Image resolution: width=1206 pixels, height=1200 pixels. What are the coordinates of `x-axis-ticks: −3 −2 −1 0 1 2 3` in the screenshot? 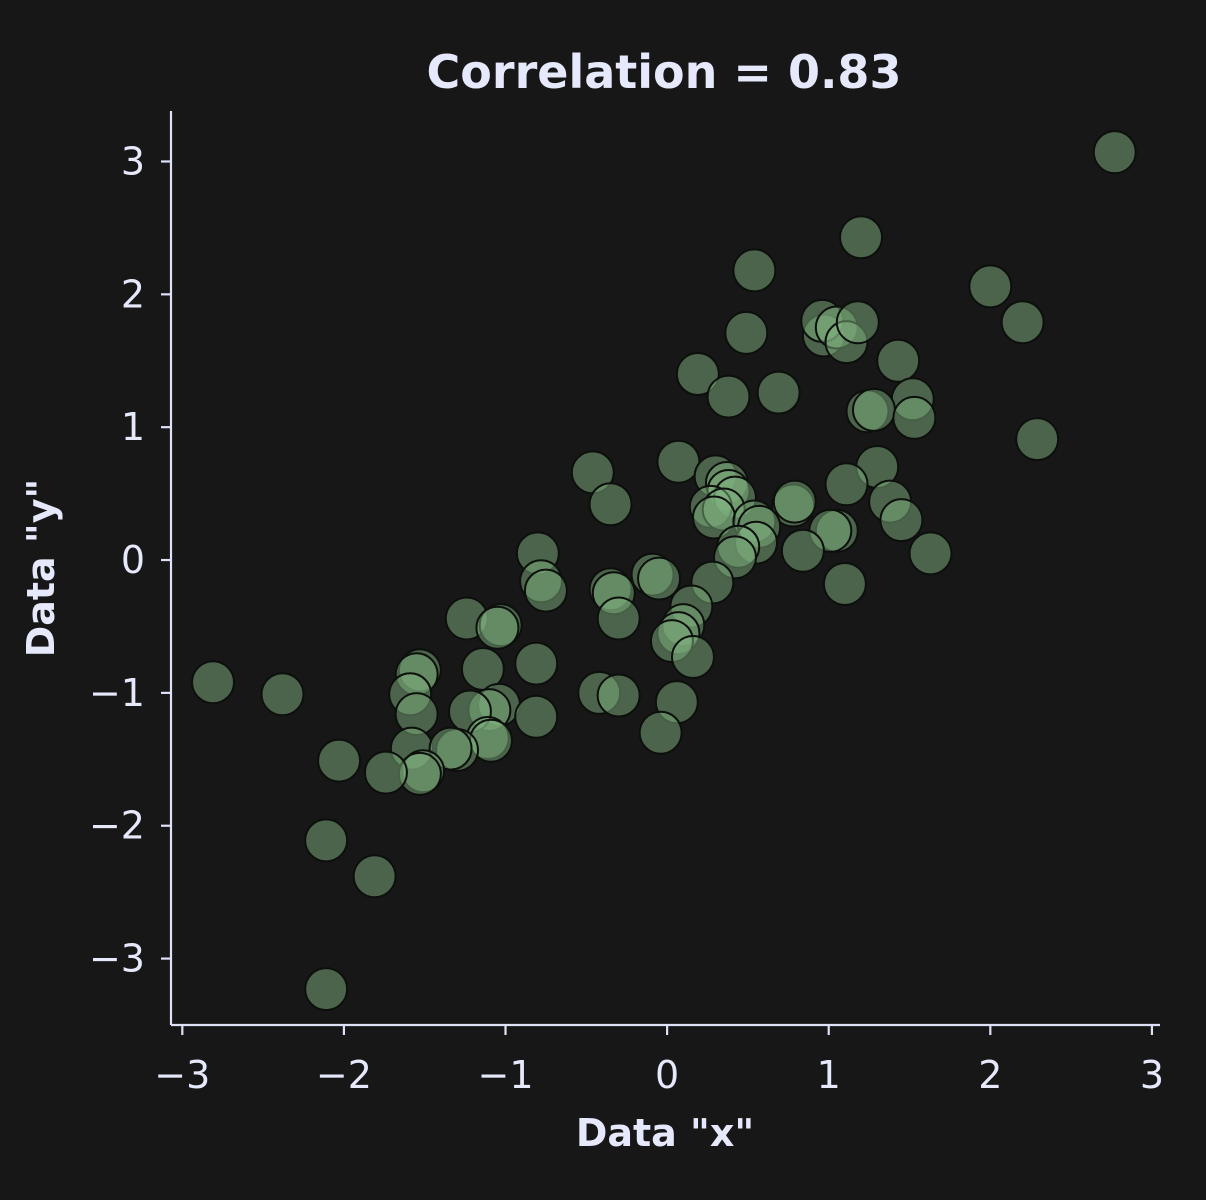 It's located at (659, 1061).